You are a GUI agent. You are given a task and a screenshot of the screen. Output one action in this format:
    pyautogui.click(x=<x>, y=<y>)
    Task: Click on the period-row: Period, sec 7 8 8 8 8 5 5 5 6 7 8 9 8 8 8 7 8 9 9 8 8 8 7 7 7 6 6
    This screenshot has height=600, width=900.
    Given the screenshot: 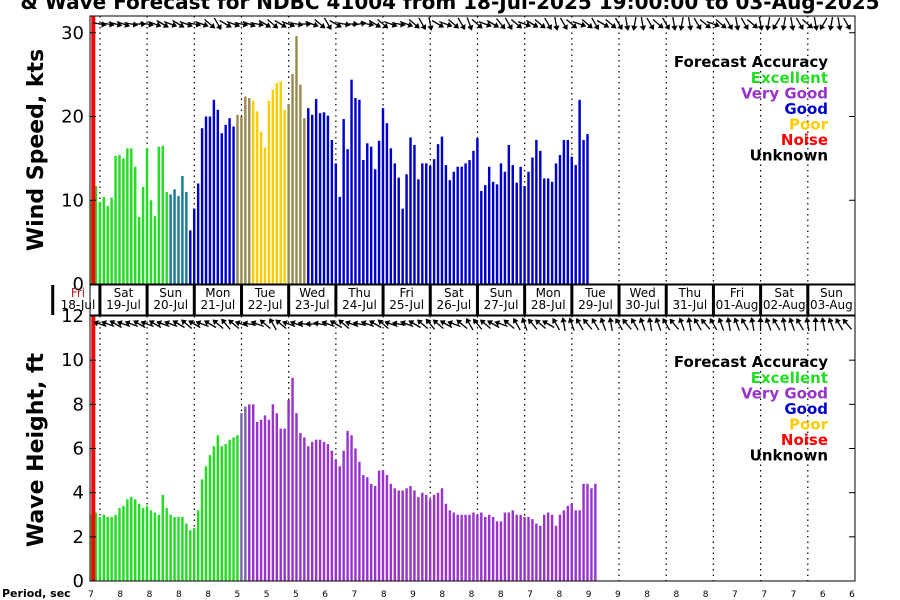 What is the action you would take?
    pyautogui.click(x=428, y=593)
    